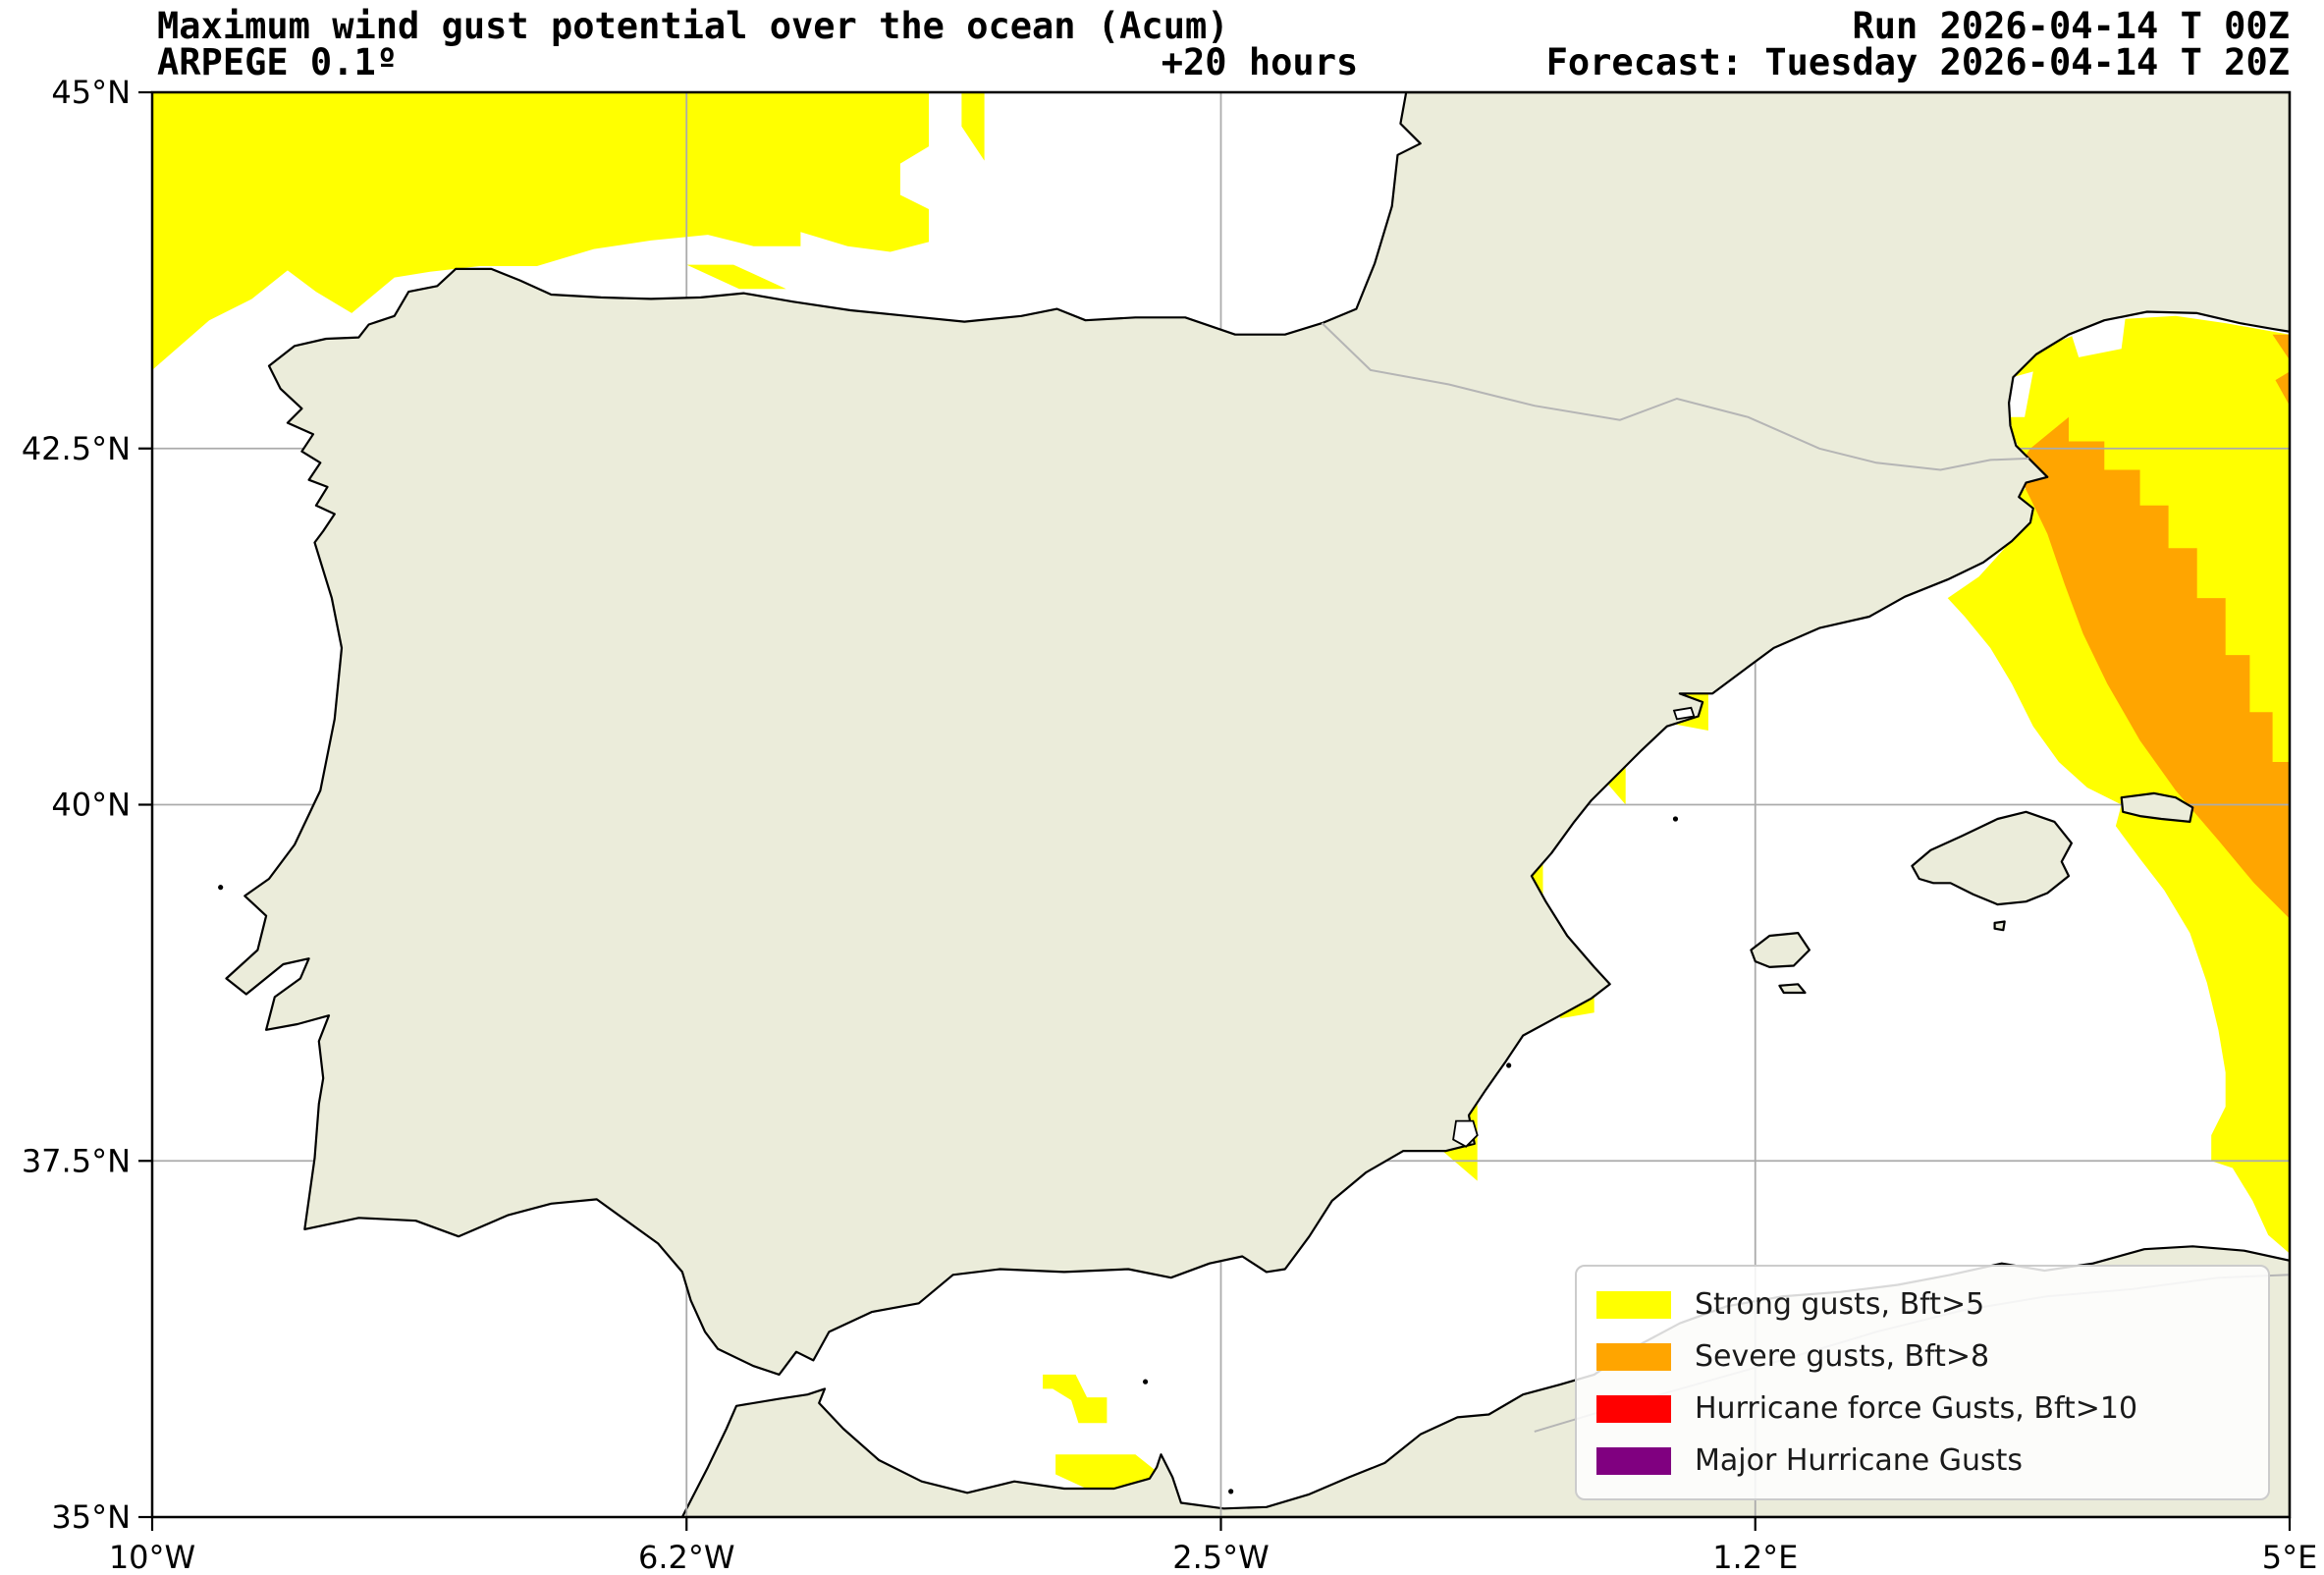 This screenshot has height=1575, width=2324. I want to click on legend-label-1: Severe gusts, Bft>8, so click(1842, 1356).